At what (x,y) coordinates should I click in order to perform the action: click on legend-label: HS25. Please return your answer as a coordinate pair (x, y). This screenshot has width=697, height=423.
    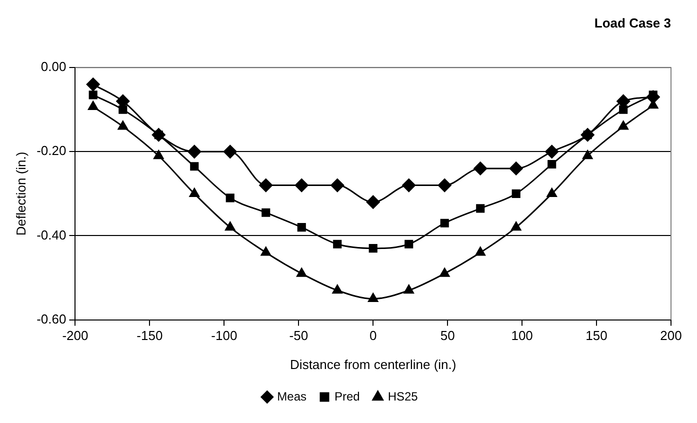
    Looking at the image, I should click on (403, 396).